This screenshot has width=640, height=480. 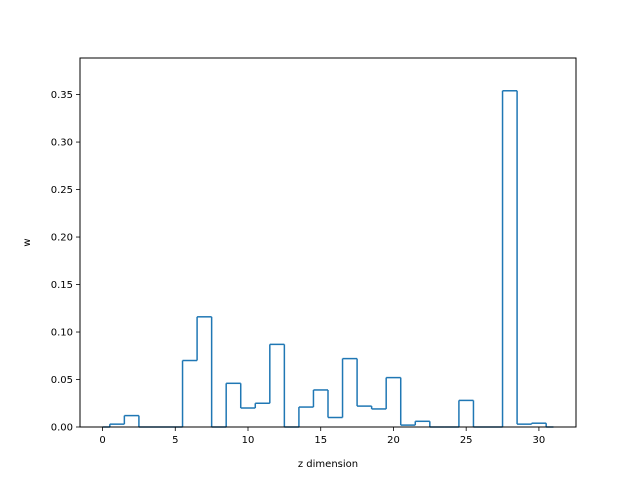 What do you see at coordinates (62, 238) in the screenshot?
I see `y-tick-label-0.20: 0.20` at bounding box center [62, 238].